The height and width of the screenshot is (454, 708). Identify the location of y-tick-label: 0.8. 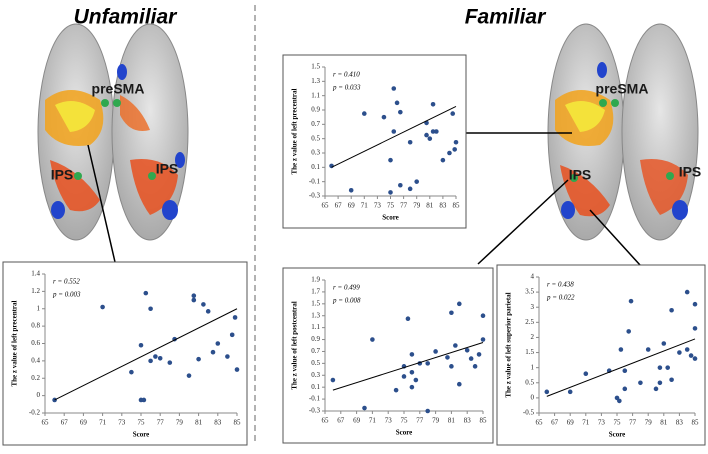
(35, 326).